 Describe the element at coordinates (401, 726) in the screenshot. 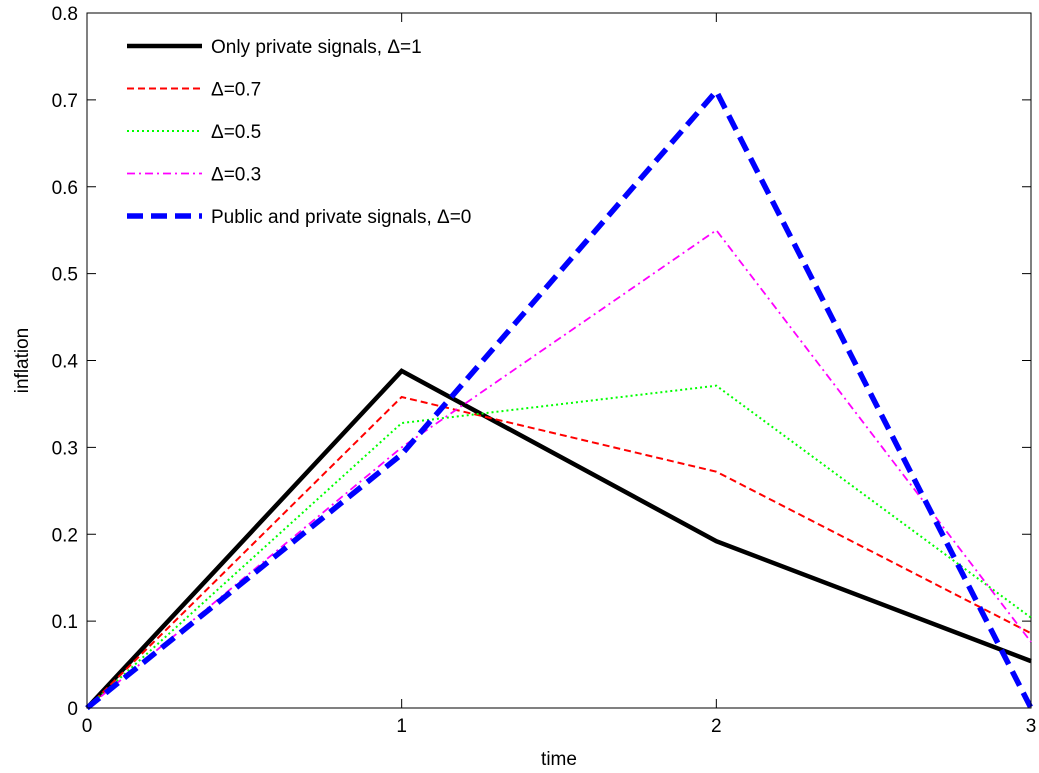

I see `x-tick-label: 1` at that location.